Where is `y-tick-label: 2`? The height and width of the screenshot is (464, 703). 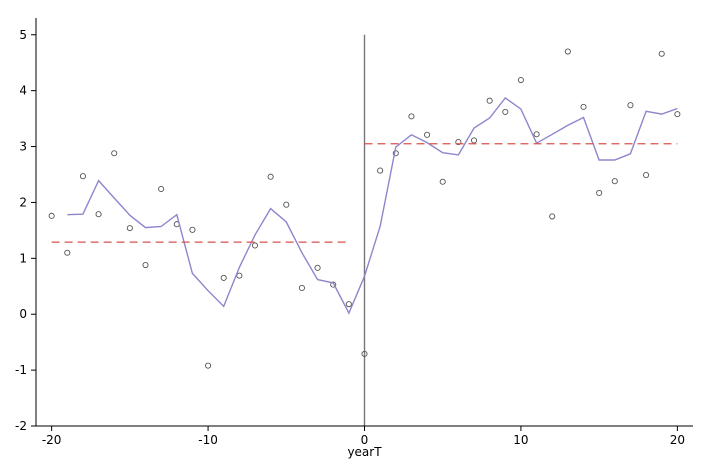 y-tick-label: 2 is located at coordinates (23, 202).